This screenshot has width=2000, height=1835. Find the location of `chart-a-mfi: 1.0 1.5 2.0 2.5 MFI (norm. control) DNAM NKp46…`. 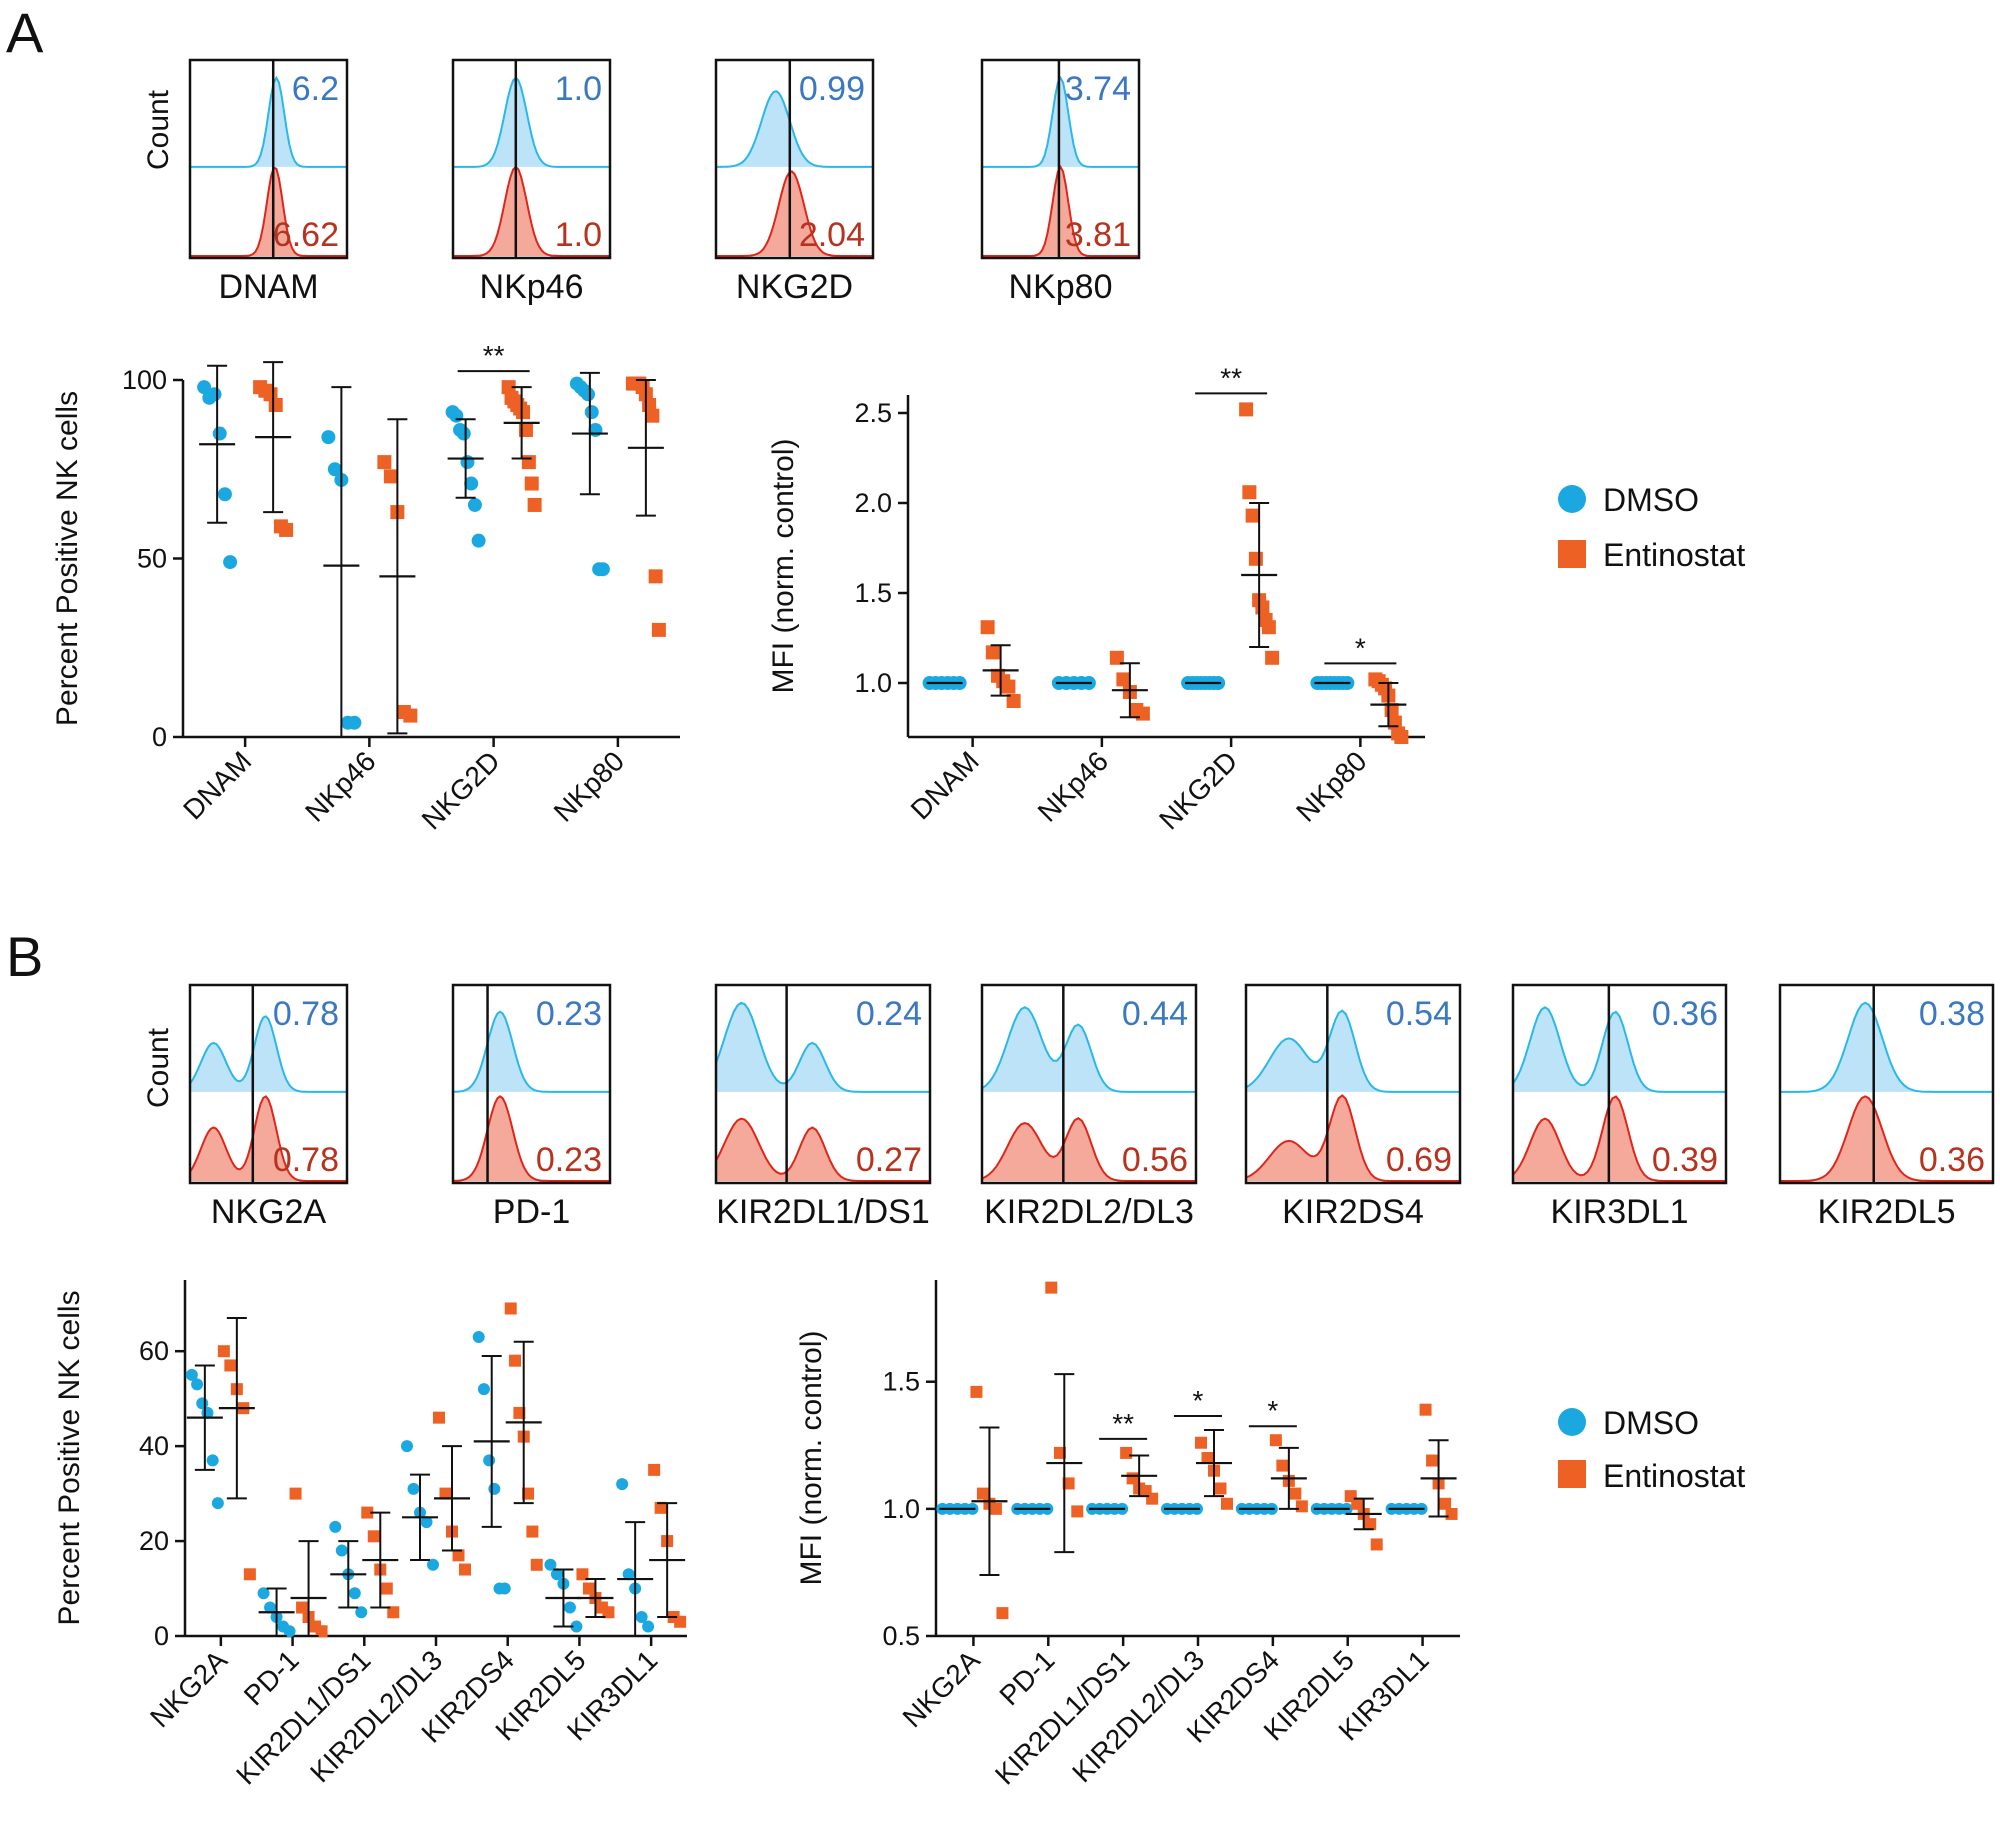

chart-a-mfi: 1.0 1.5 2.0 2.5 MFI (norm. control) DNAM NKp46… is located at coordinates (1096, 598).